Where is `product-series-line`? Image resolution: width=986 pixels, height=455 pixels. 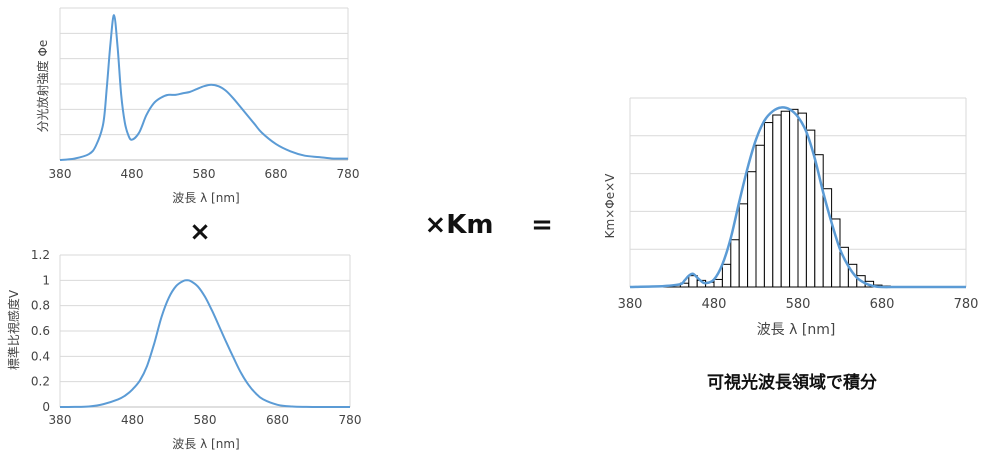
product-series-line is located at coordinates (797, 197).